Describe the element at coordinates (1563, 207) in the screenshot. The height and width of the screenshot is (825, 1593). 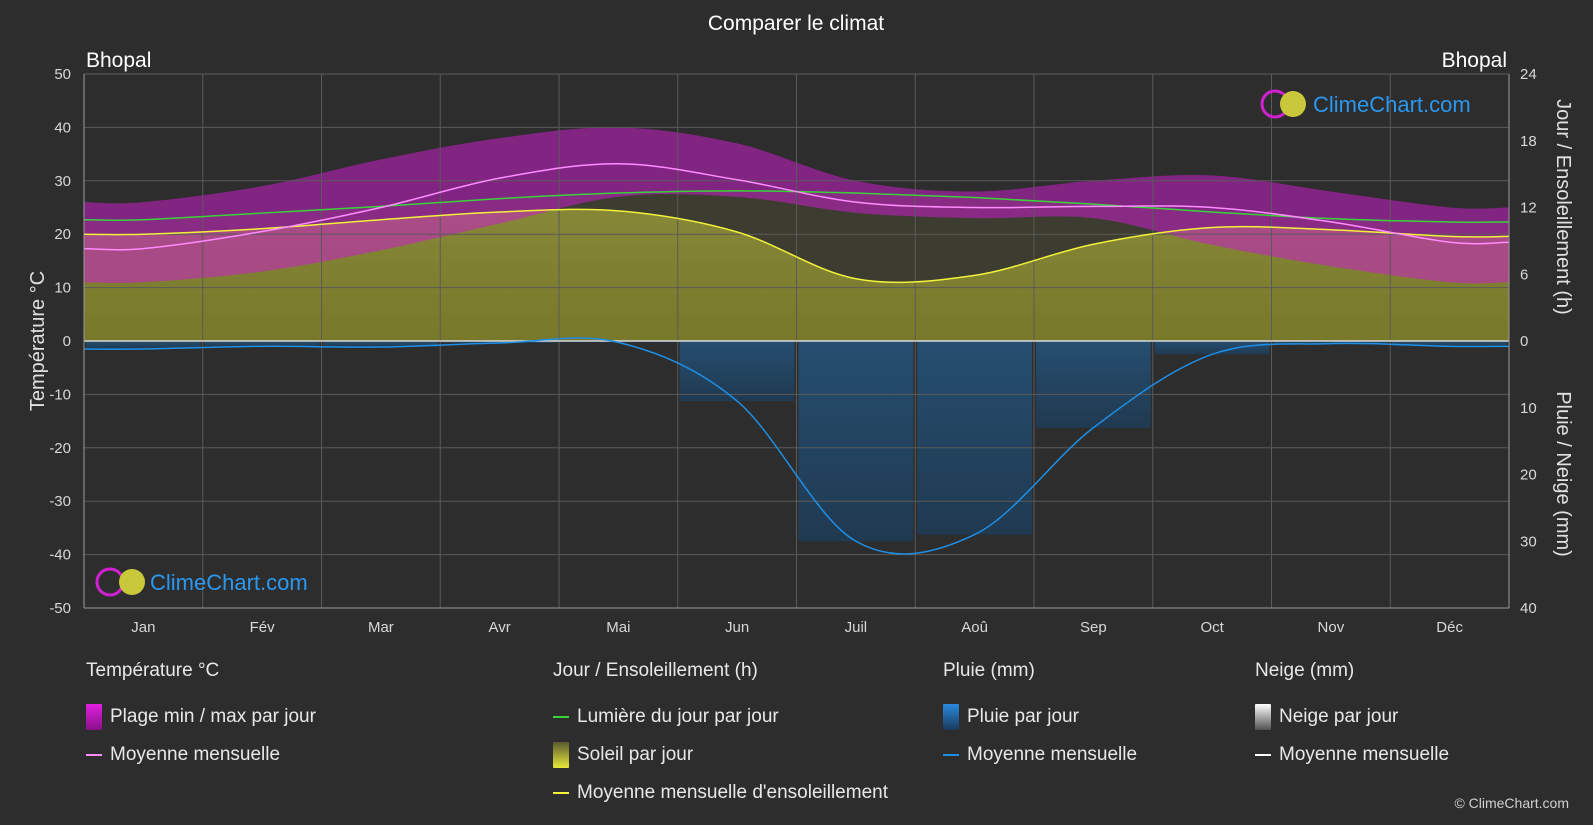
I see `right-axis-top-label: Jour / Ensoleillement (h)` at that location.